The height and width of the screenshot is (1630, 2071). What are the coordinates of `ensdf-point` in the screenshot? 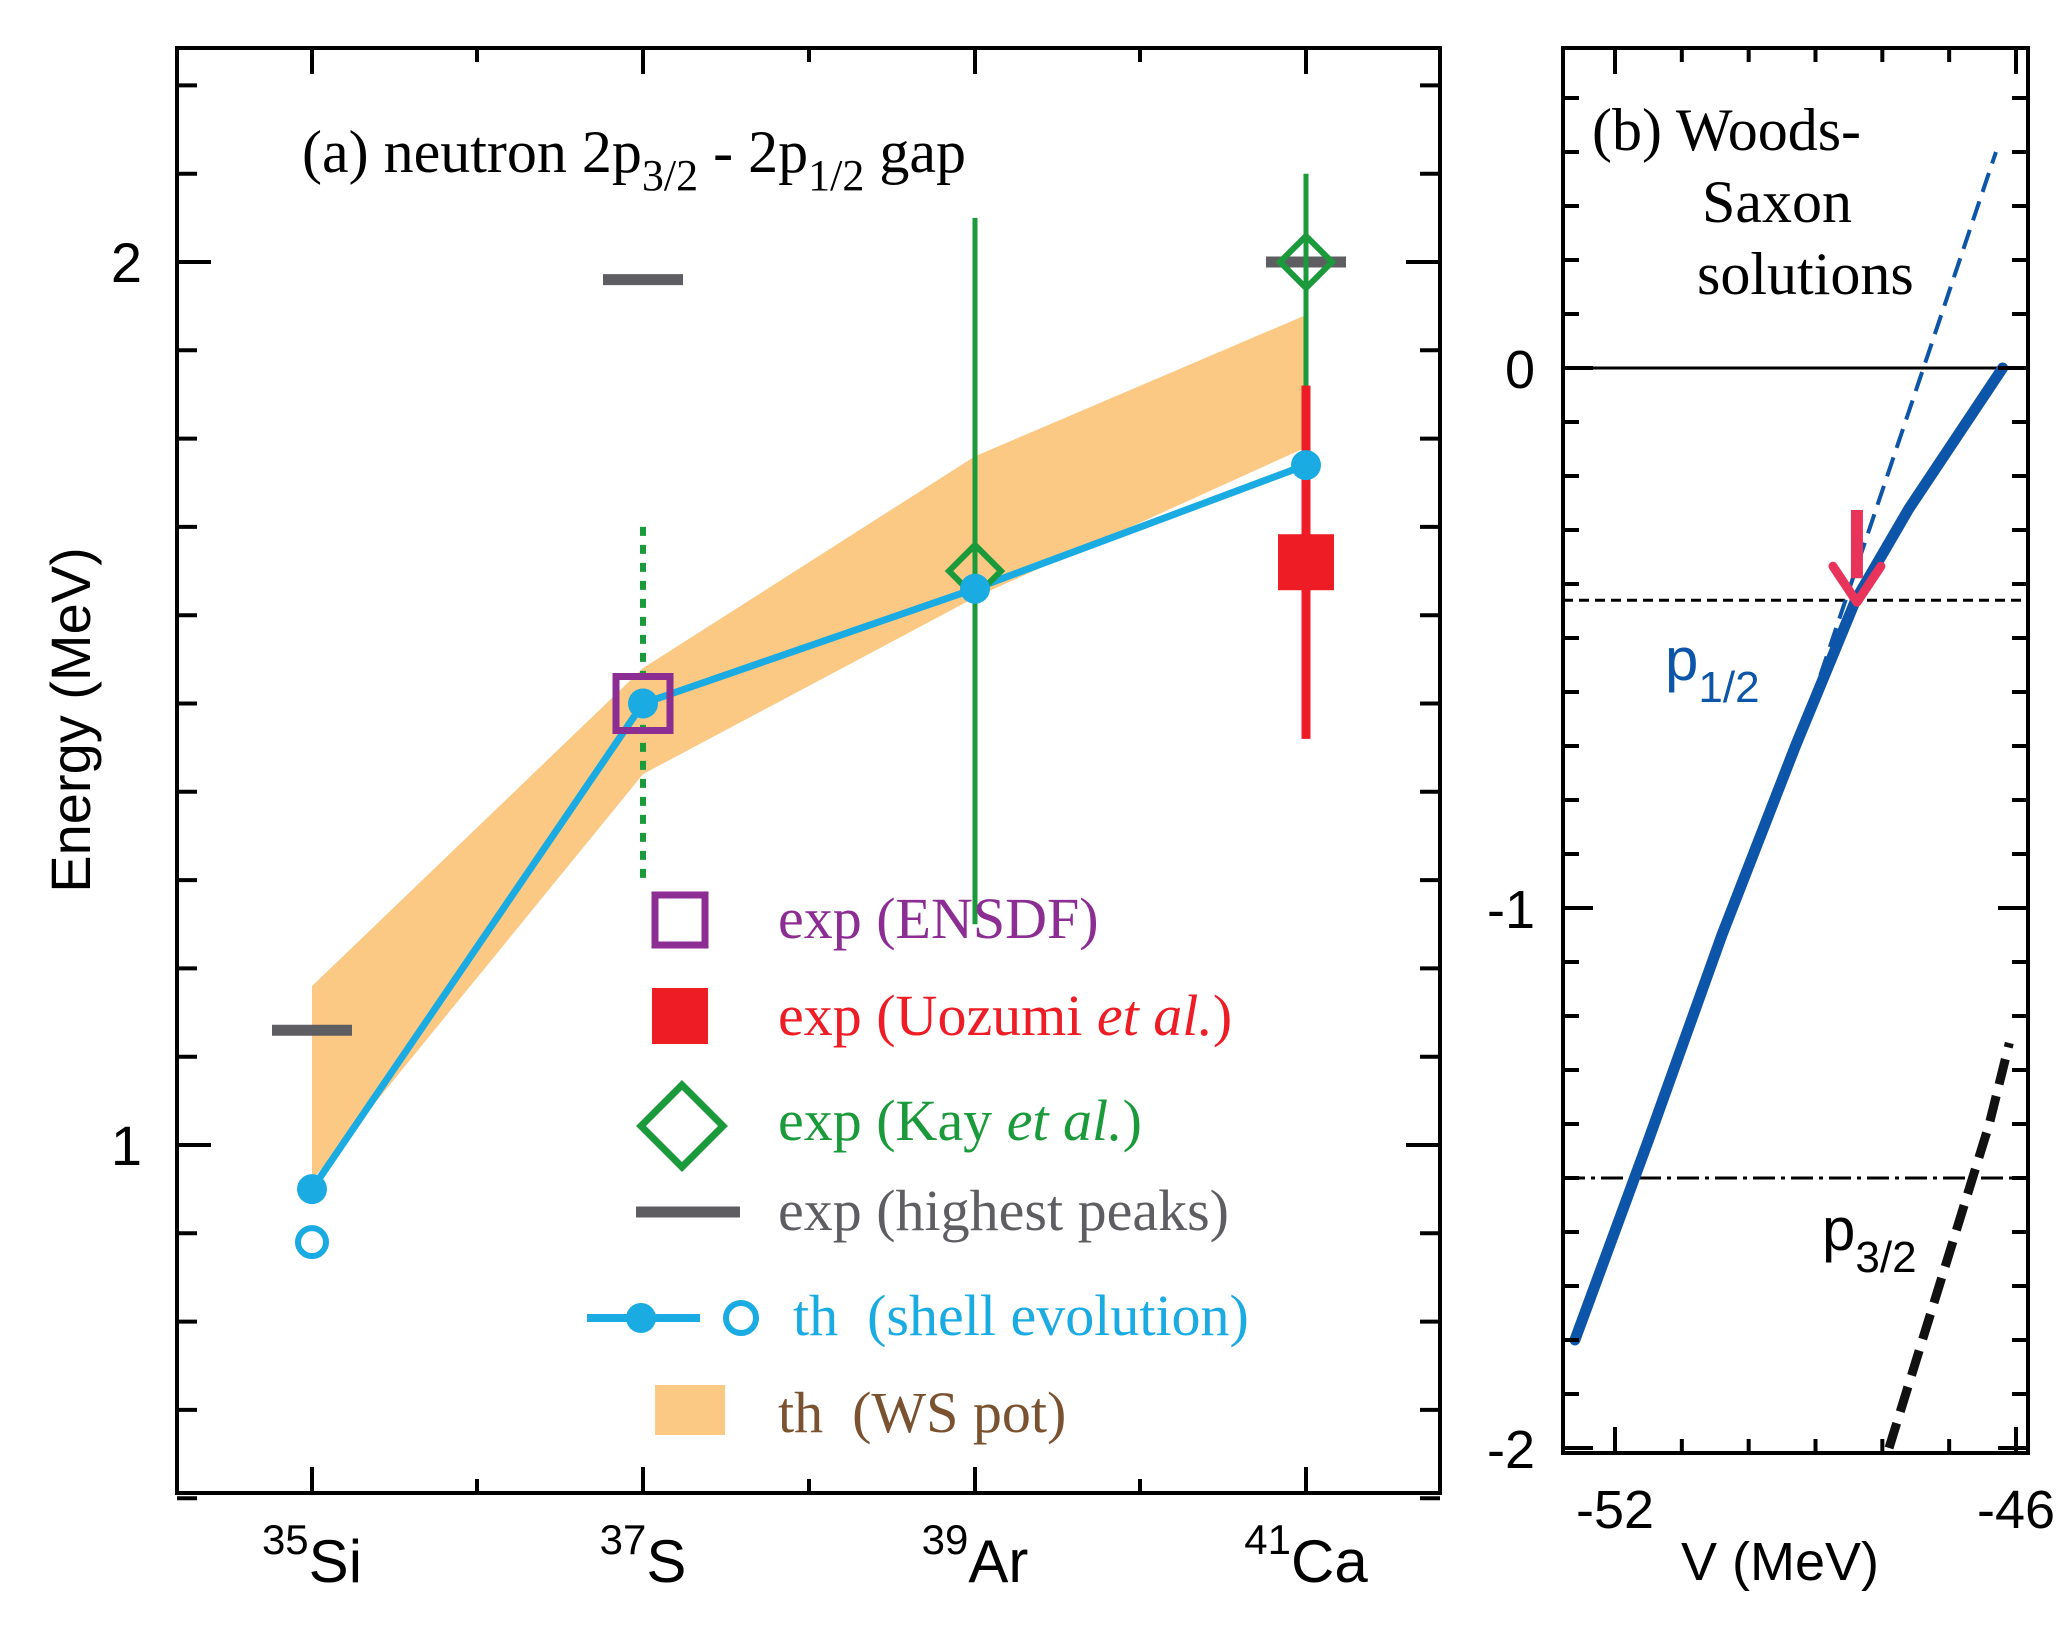 It's located at (643, 703).